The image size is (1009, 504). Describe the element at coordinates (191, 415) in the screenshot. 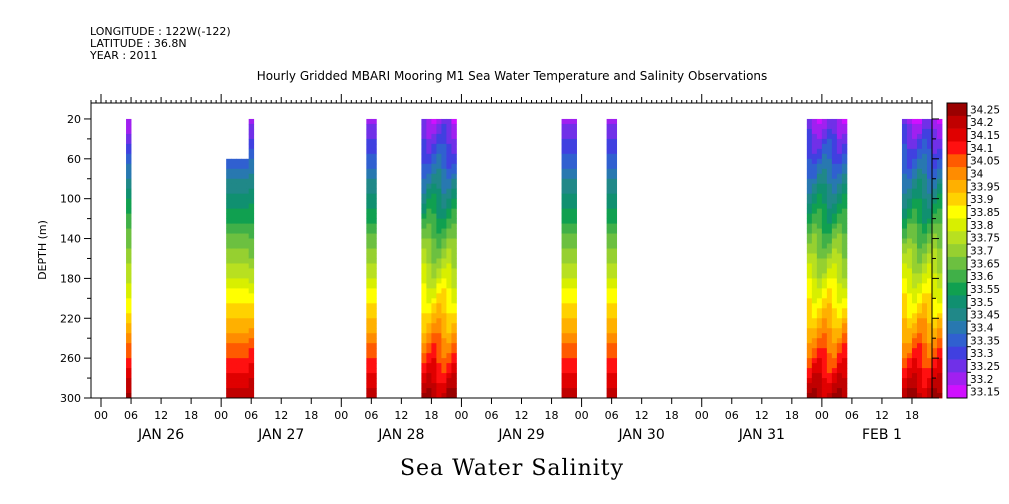

I see `x-tick-label: 18` at that location.